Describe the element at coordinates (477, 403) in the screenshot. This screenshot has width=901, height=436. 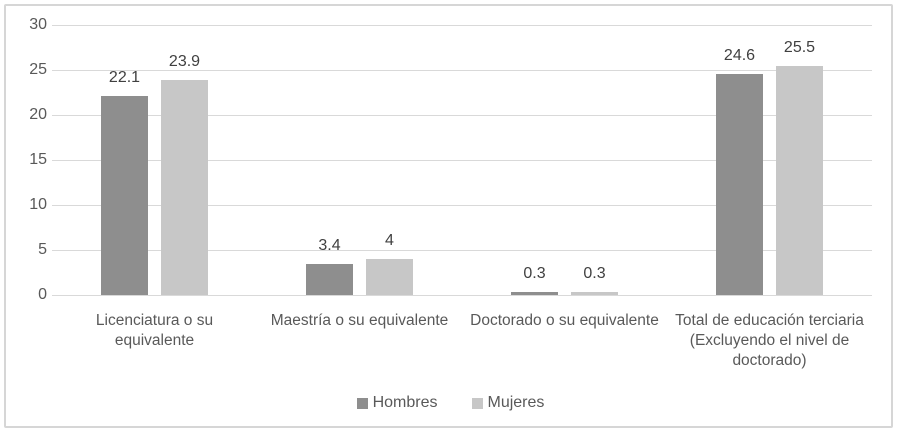
I see `legend-swatch-mujeres` at that location.